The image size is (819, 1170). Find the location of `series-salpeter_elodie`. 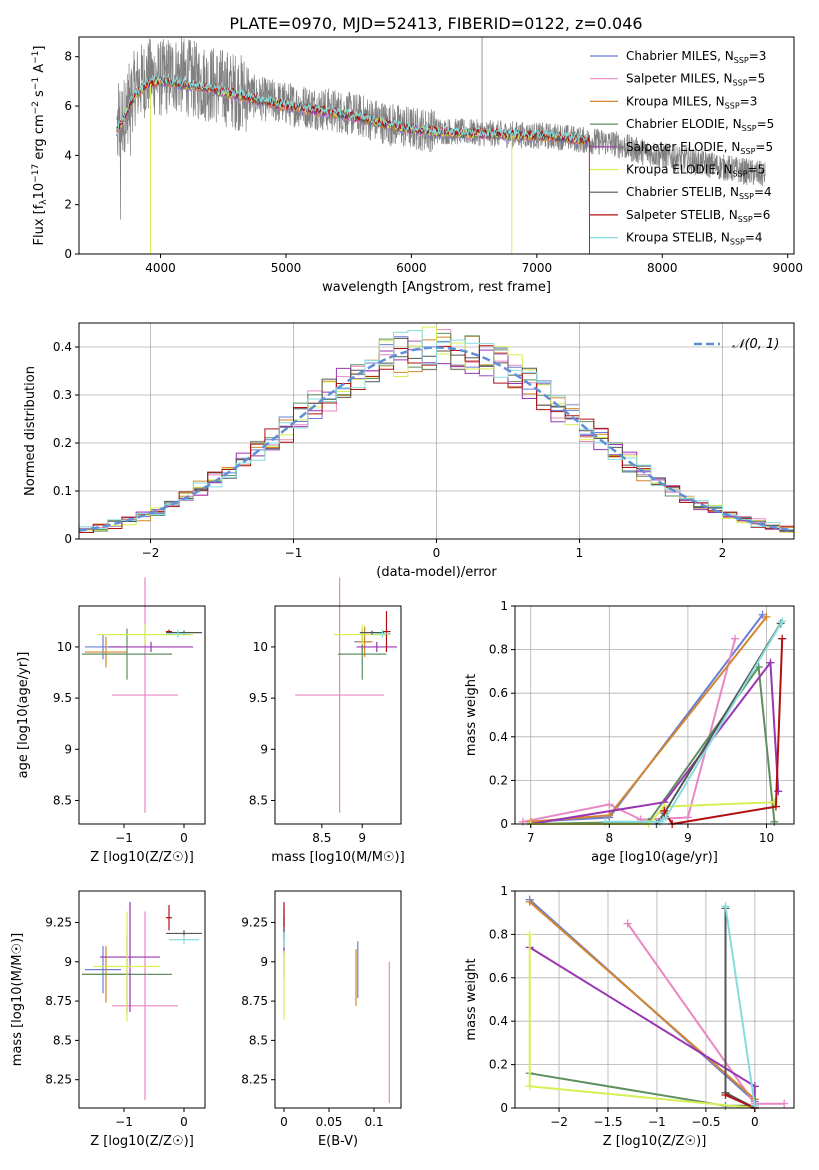

series-salpeter_elodie is located at coordinates (642, 1027).